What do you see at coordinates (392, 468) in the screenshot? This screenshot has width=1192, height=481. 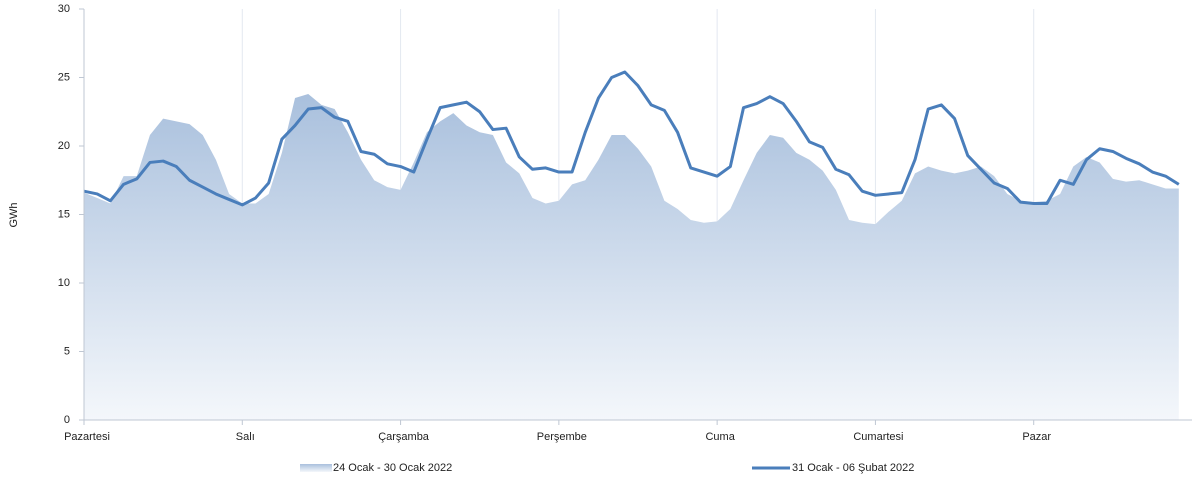 I see `legend-label: 24 Ocak - 30 Ocak 2022` at bounding box center [392, 468].